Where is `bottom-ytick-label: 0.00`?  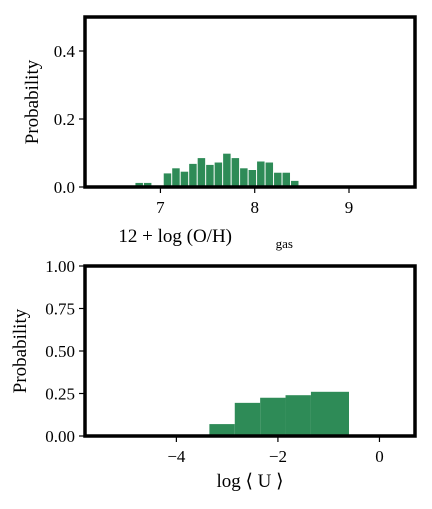 bottom-ytick-label: 0.00 is located at coordinates (60, 436).